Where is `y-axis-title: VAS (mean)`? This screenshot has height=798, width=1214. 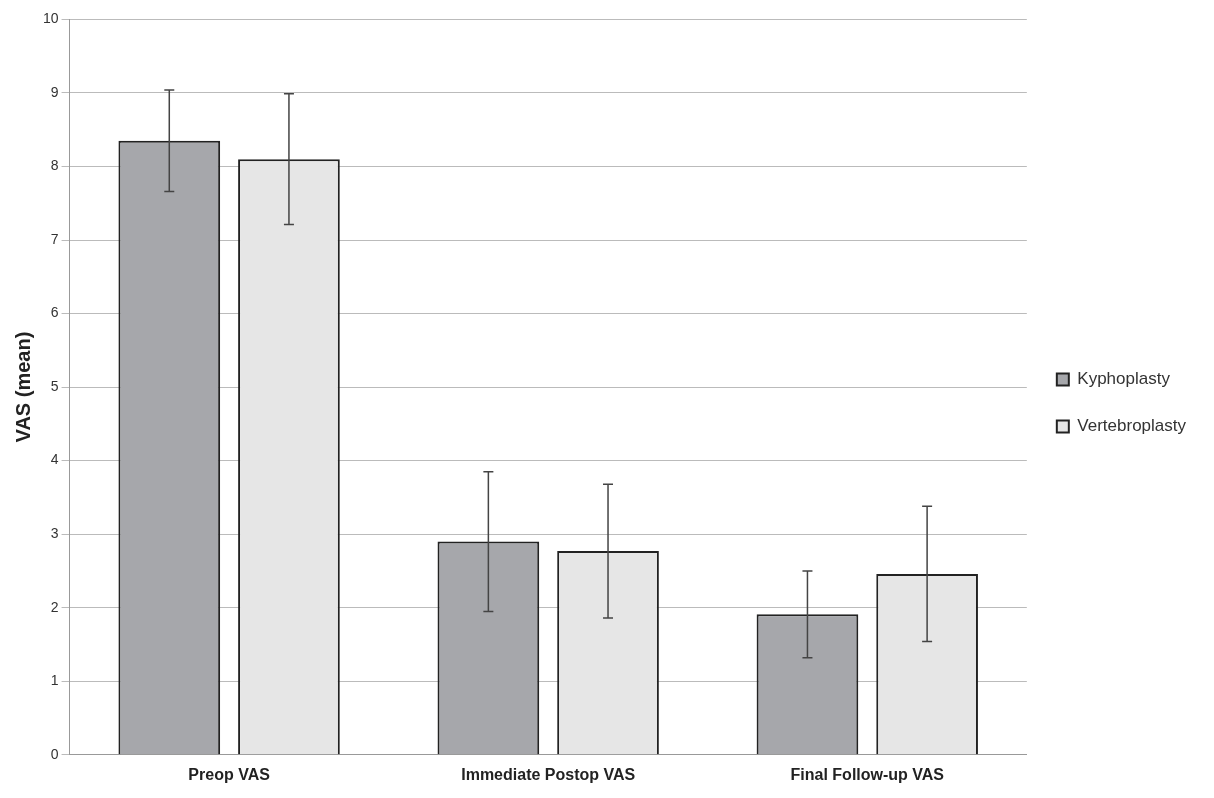 y-axis-title: VAS (mean) is located at coordinates (22, 387).